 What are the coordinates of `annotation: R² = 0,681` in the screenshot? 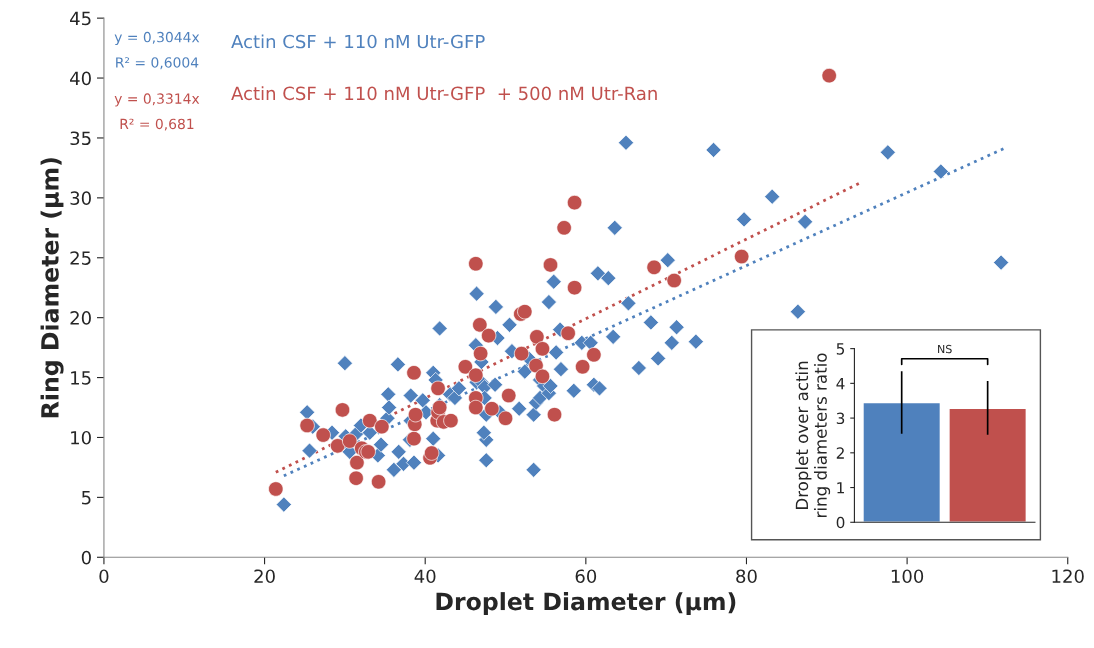 It's located at (157, 124).